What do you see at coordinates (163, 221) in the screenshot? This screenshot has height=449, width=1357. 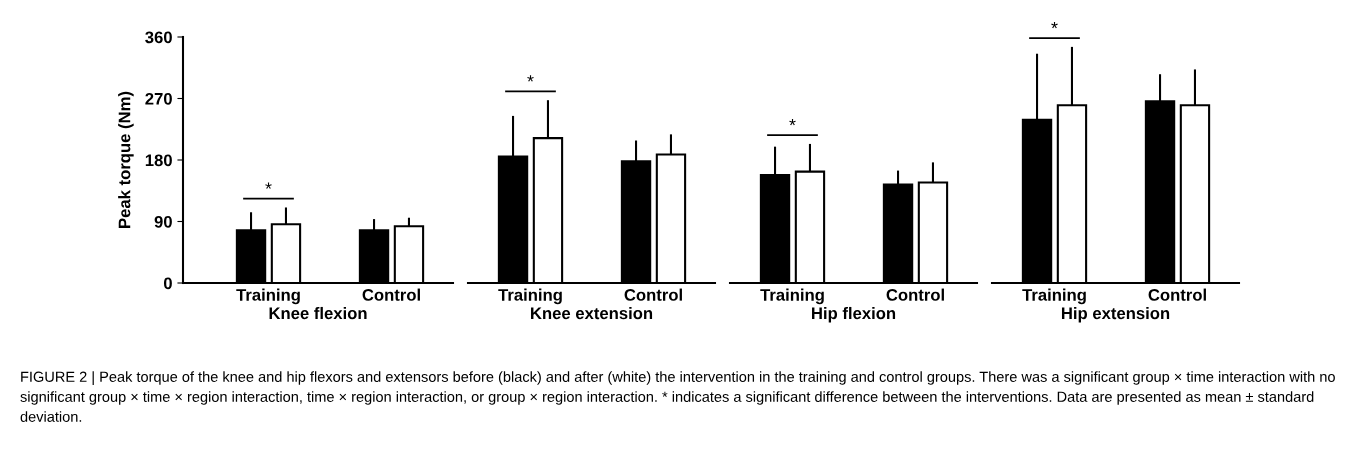 I see `y-tick-label: 90` at bounding box center [163, 221].